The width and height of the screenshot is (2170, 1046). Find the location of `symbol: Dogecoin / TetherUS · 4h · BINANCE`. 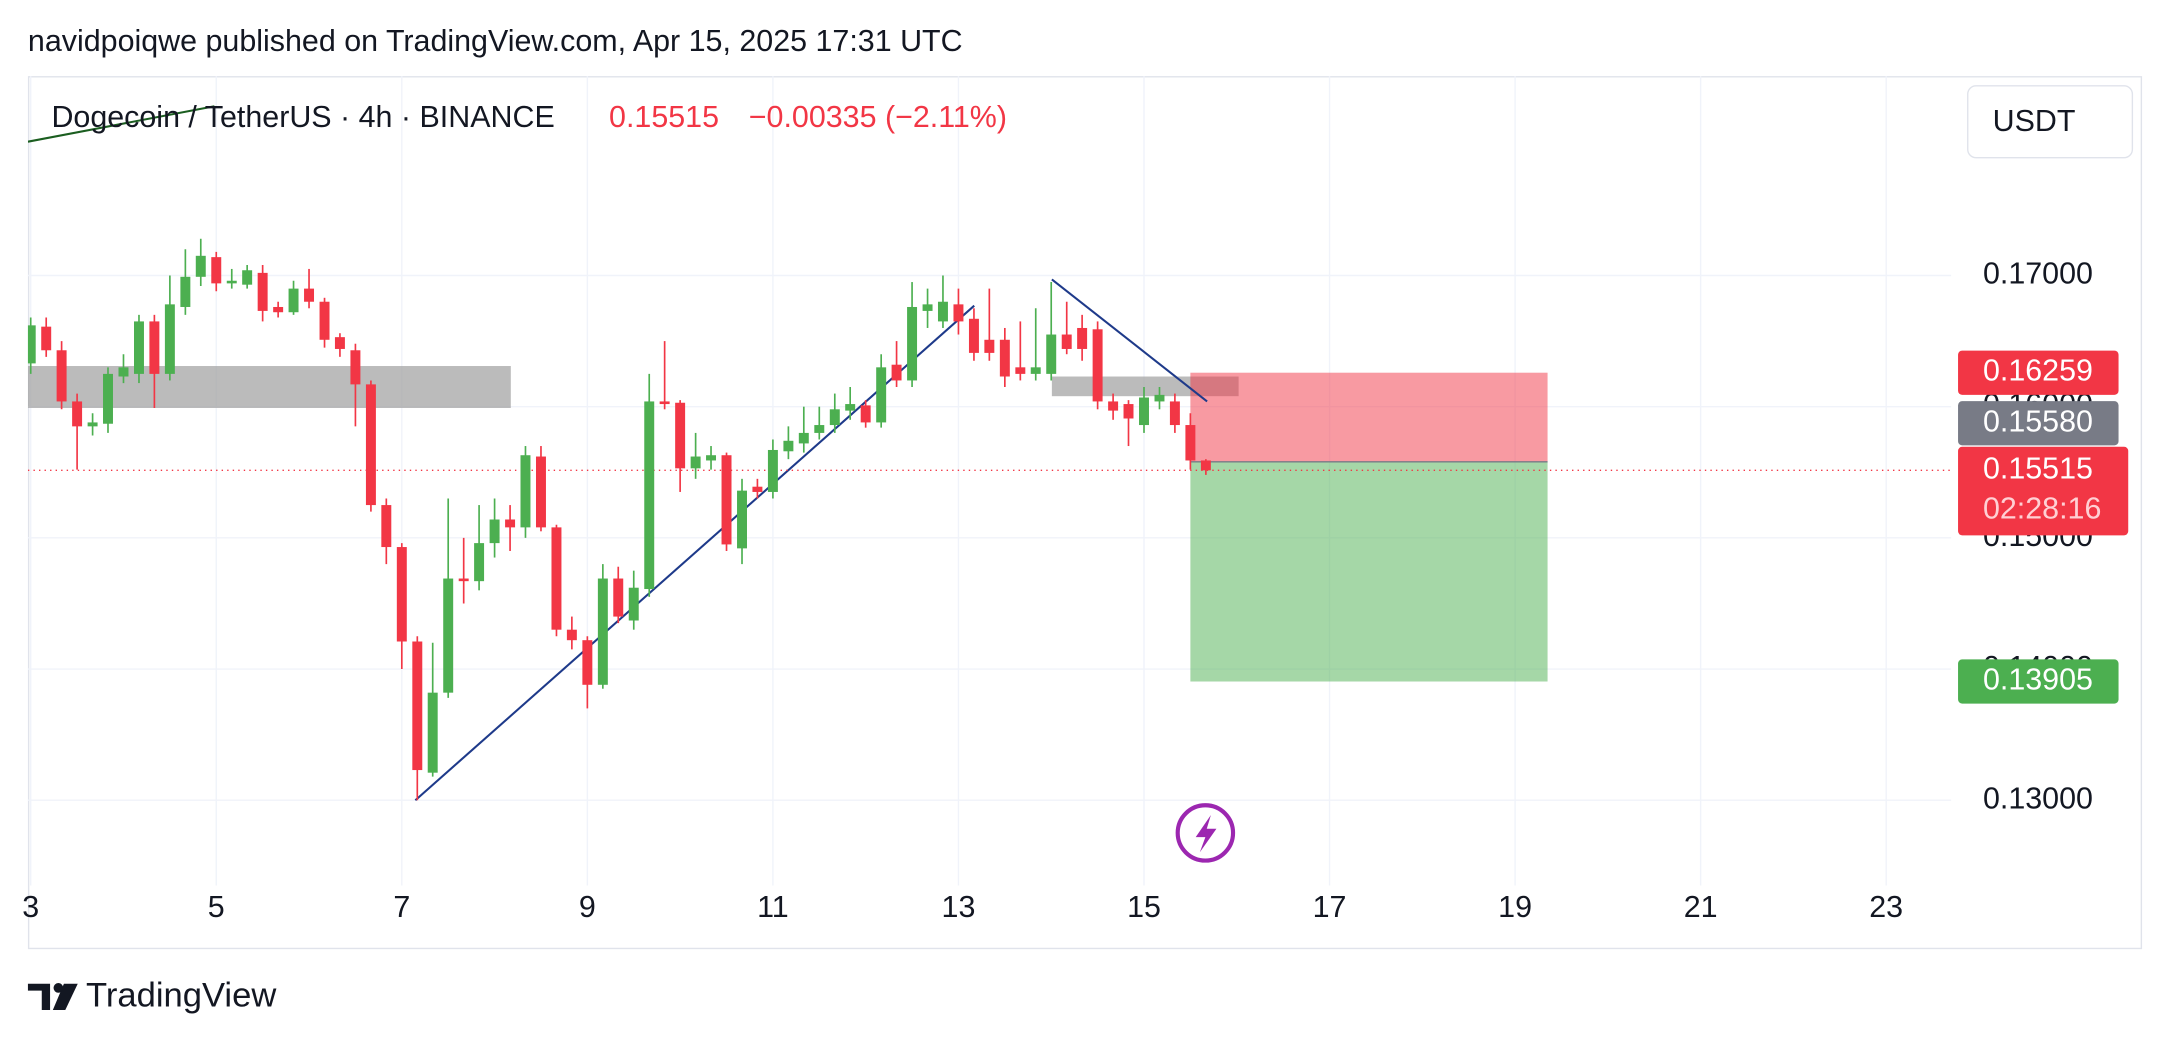

symbol: Dogecoin / TetherUS · 4h · BINANCE is located at coordinates (302, 117).